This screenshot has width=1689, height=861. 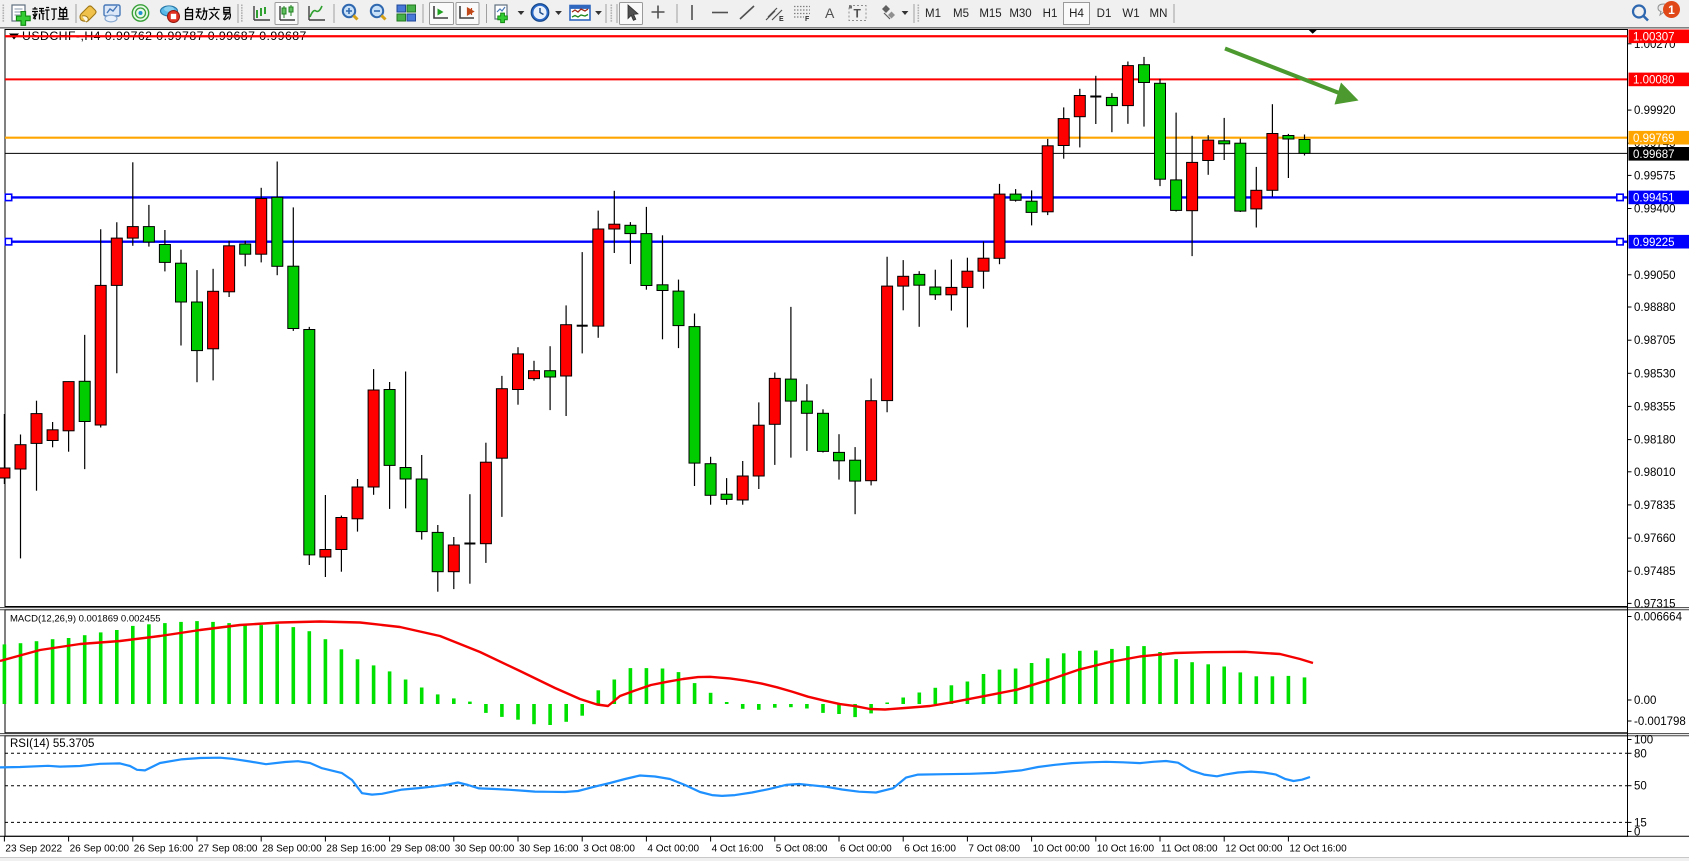 I want to click on svg-text: 0.97835, so click(x=1655, y=506).